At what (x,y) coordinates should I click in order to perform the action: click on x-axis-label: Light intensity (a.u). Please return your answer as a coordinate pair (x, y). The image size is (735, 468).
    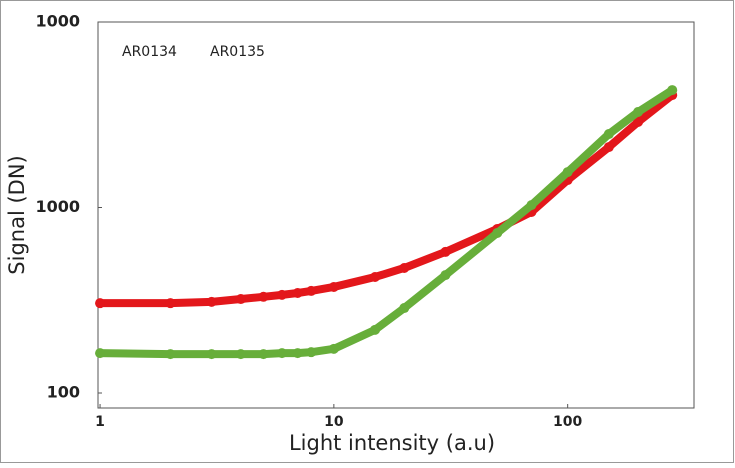
    Looking at the image, I should click on (392, 443).